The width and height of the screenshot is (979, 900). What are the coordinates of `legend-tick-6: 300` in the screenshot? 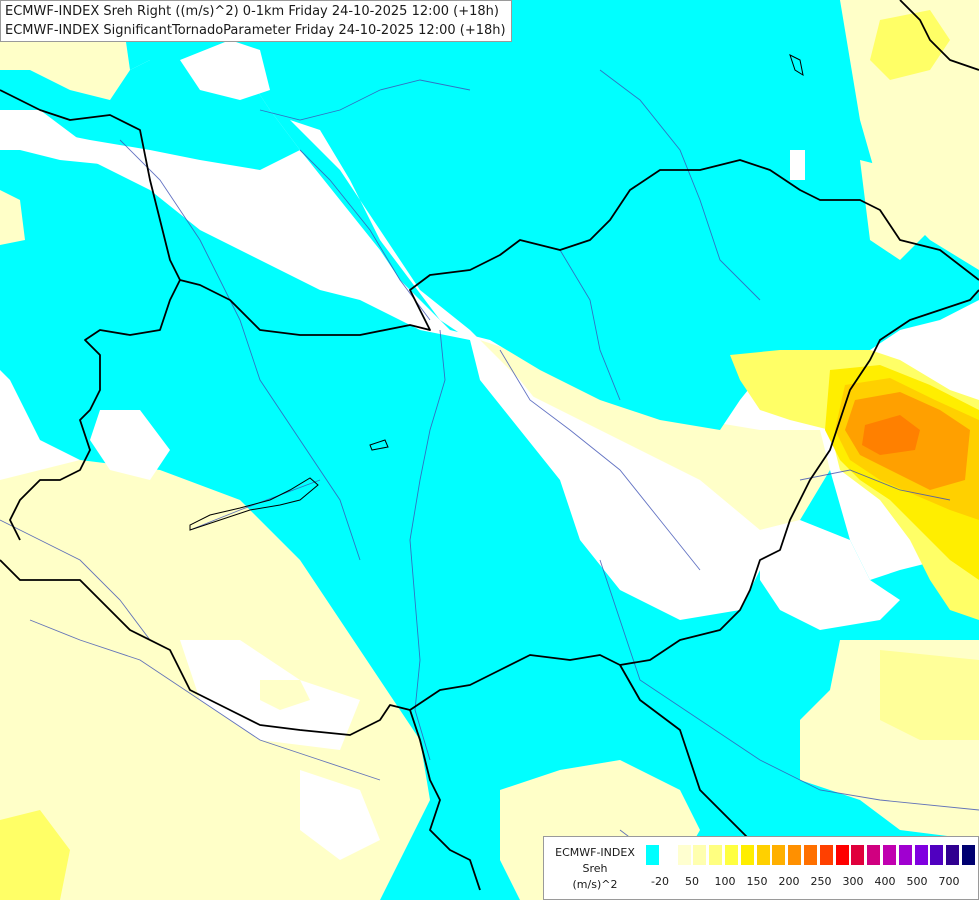 It's located at (853, 881).